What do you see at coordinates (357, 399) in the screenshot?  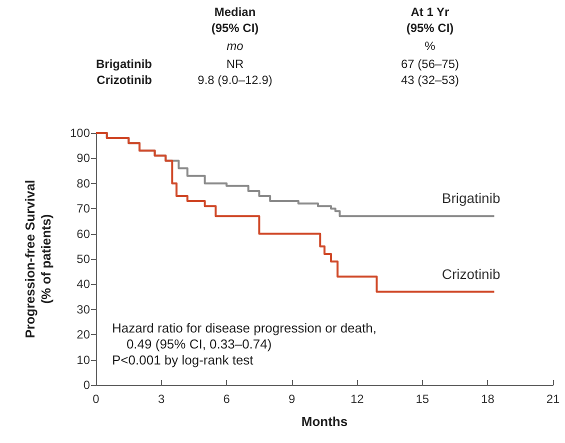 I see `x-tick-label: 12` at bounding box center [357, 399].